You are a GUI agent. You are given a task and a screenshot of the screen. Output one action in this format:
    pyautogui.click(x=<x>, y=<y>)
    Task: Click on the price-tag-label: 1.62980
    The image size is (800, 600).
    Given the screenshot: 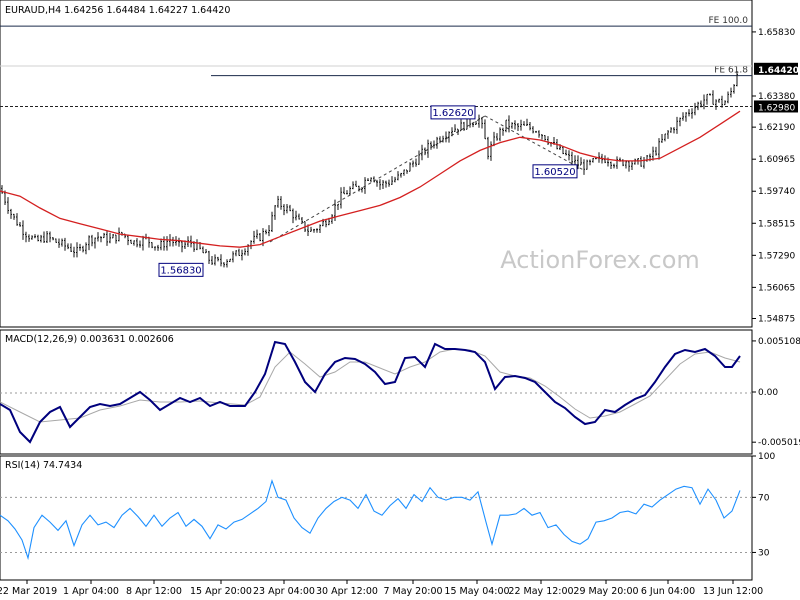 What is the action you would take?
    pyautogui.click(x=776, y=108)
    